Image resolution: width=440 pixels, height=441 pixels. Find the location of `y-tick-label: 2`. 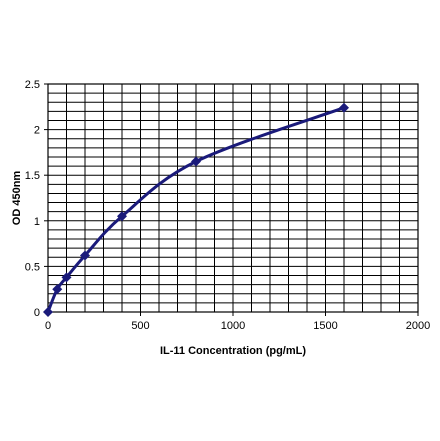

y-tick-label: 2 is located at coordinates (37, 131).